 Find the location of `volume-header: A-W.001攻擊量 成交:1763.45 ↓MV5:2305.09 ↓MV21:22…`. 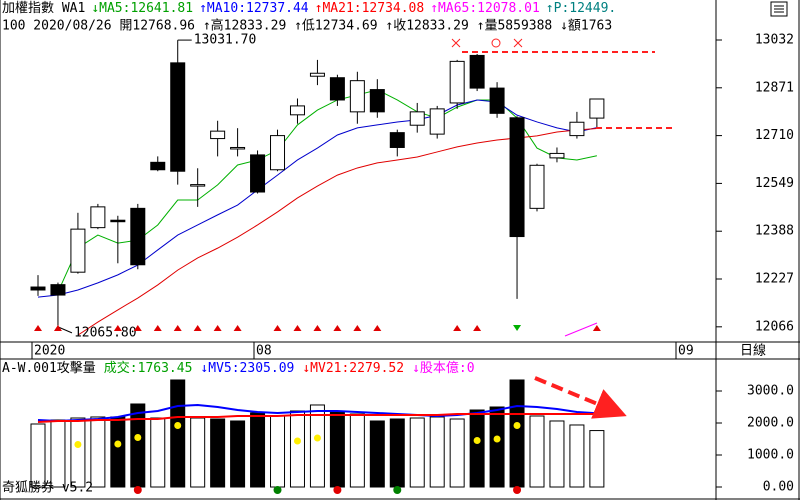

volume-header: A-W.001攻擊量 成交:1763.45 ↓MV5:2305.09 ↓MV21:22… is located at coordinates (238, 368).